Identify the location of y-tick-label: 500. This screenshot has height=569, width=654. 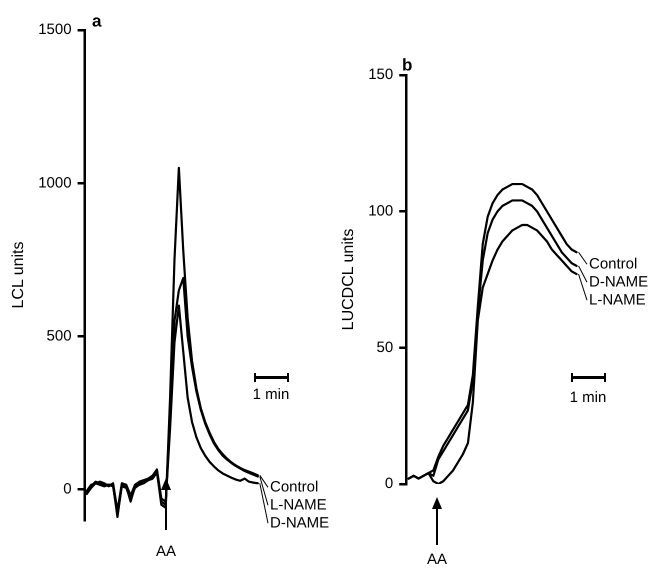
(59, 335).